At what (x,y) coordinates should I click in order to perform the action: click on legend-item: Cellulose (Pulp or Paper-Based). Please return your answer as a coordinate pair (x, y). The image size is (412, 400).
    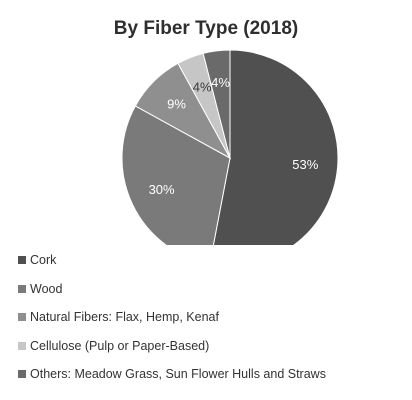
    Looking at the image, I should click on (172, 346).